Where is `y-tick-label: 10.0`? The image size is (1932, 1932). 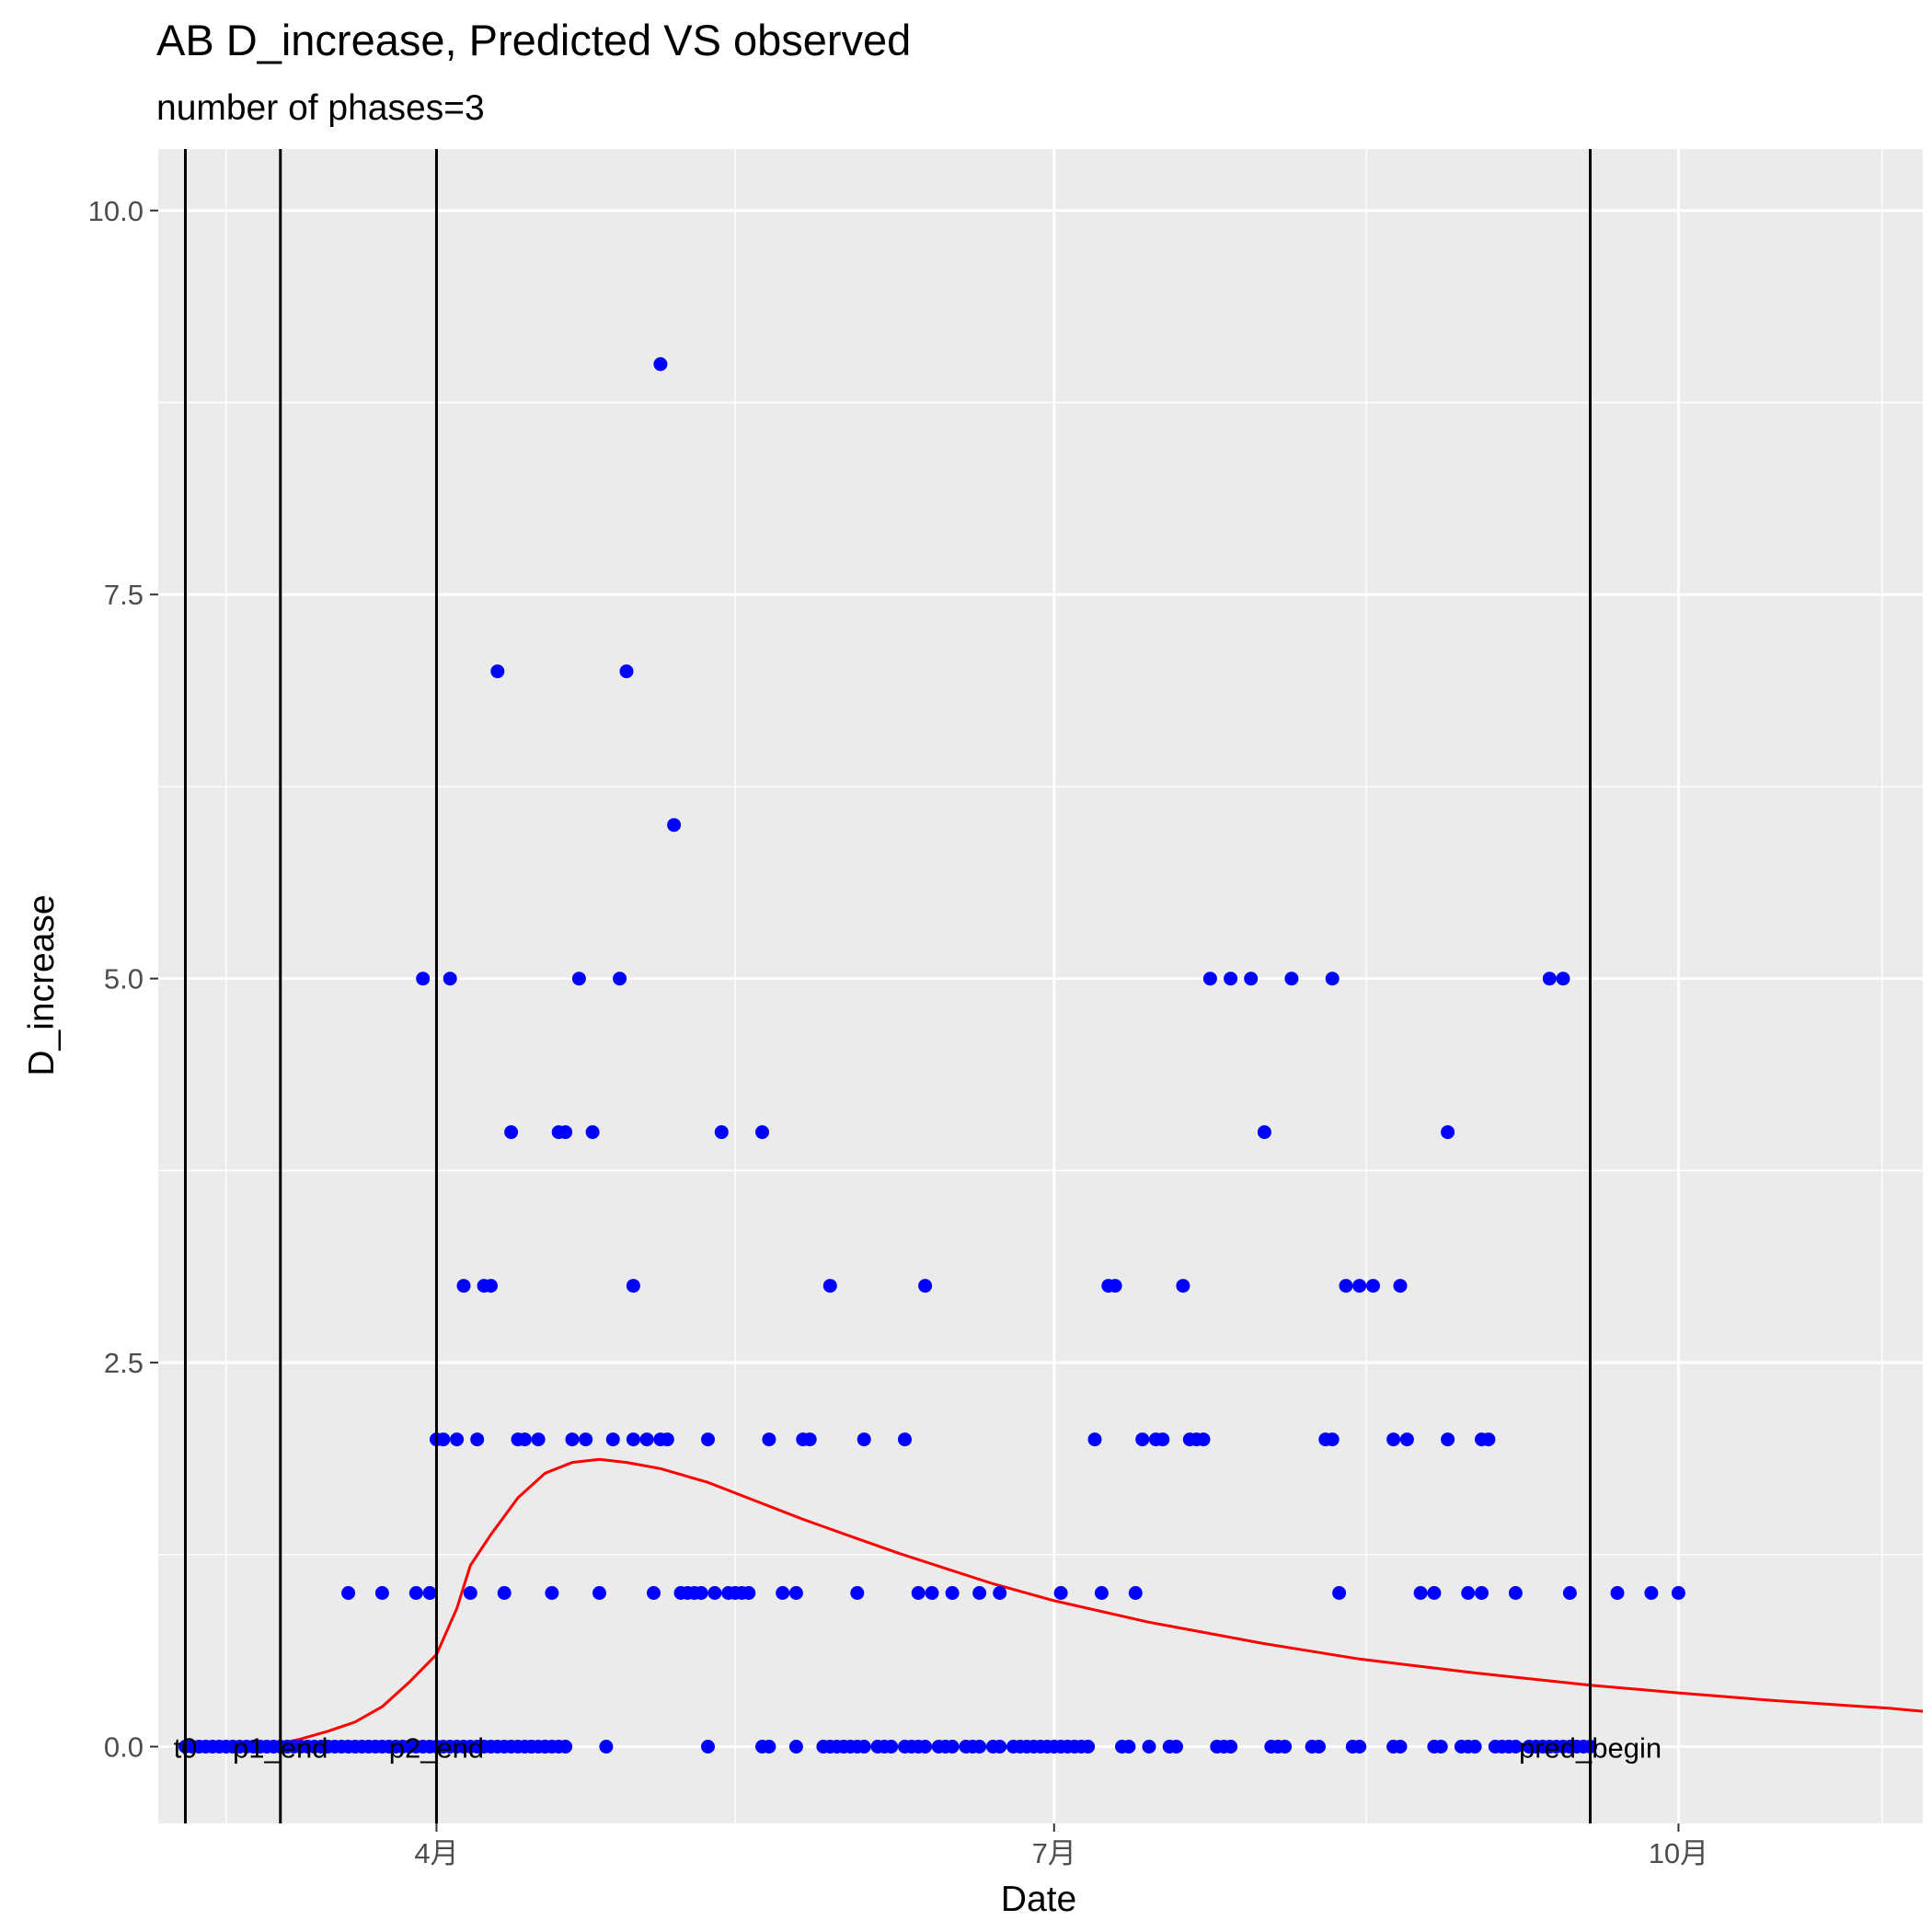 y-tick-label: 10.0 is located at coordinates (116, 211).